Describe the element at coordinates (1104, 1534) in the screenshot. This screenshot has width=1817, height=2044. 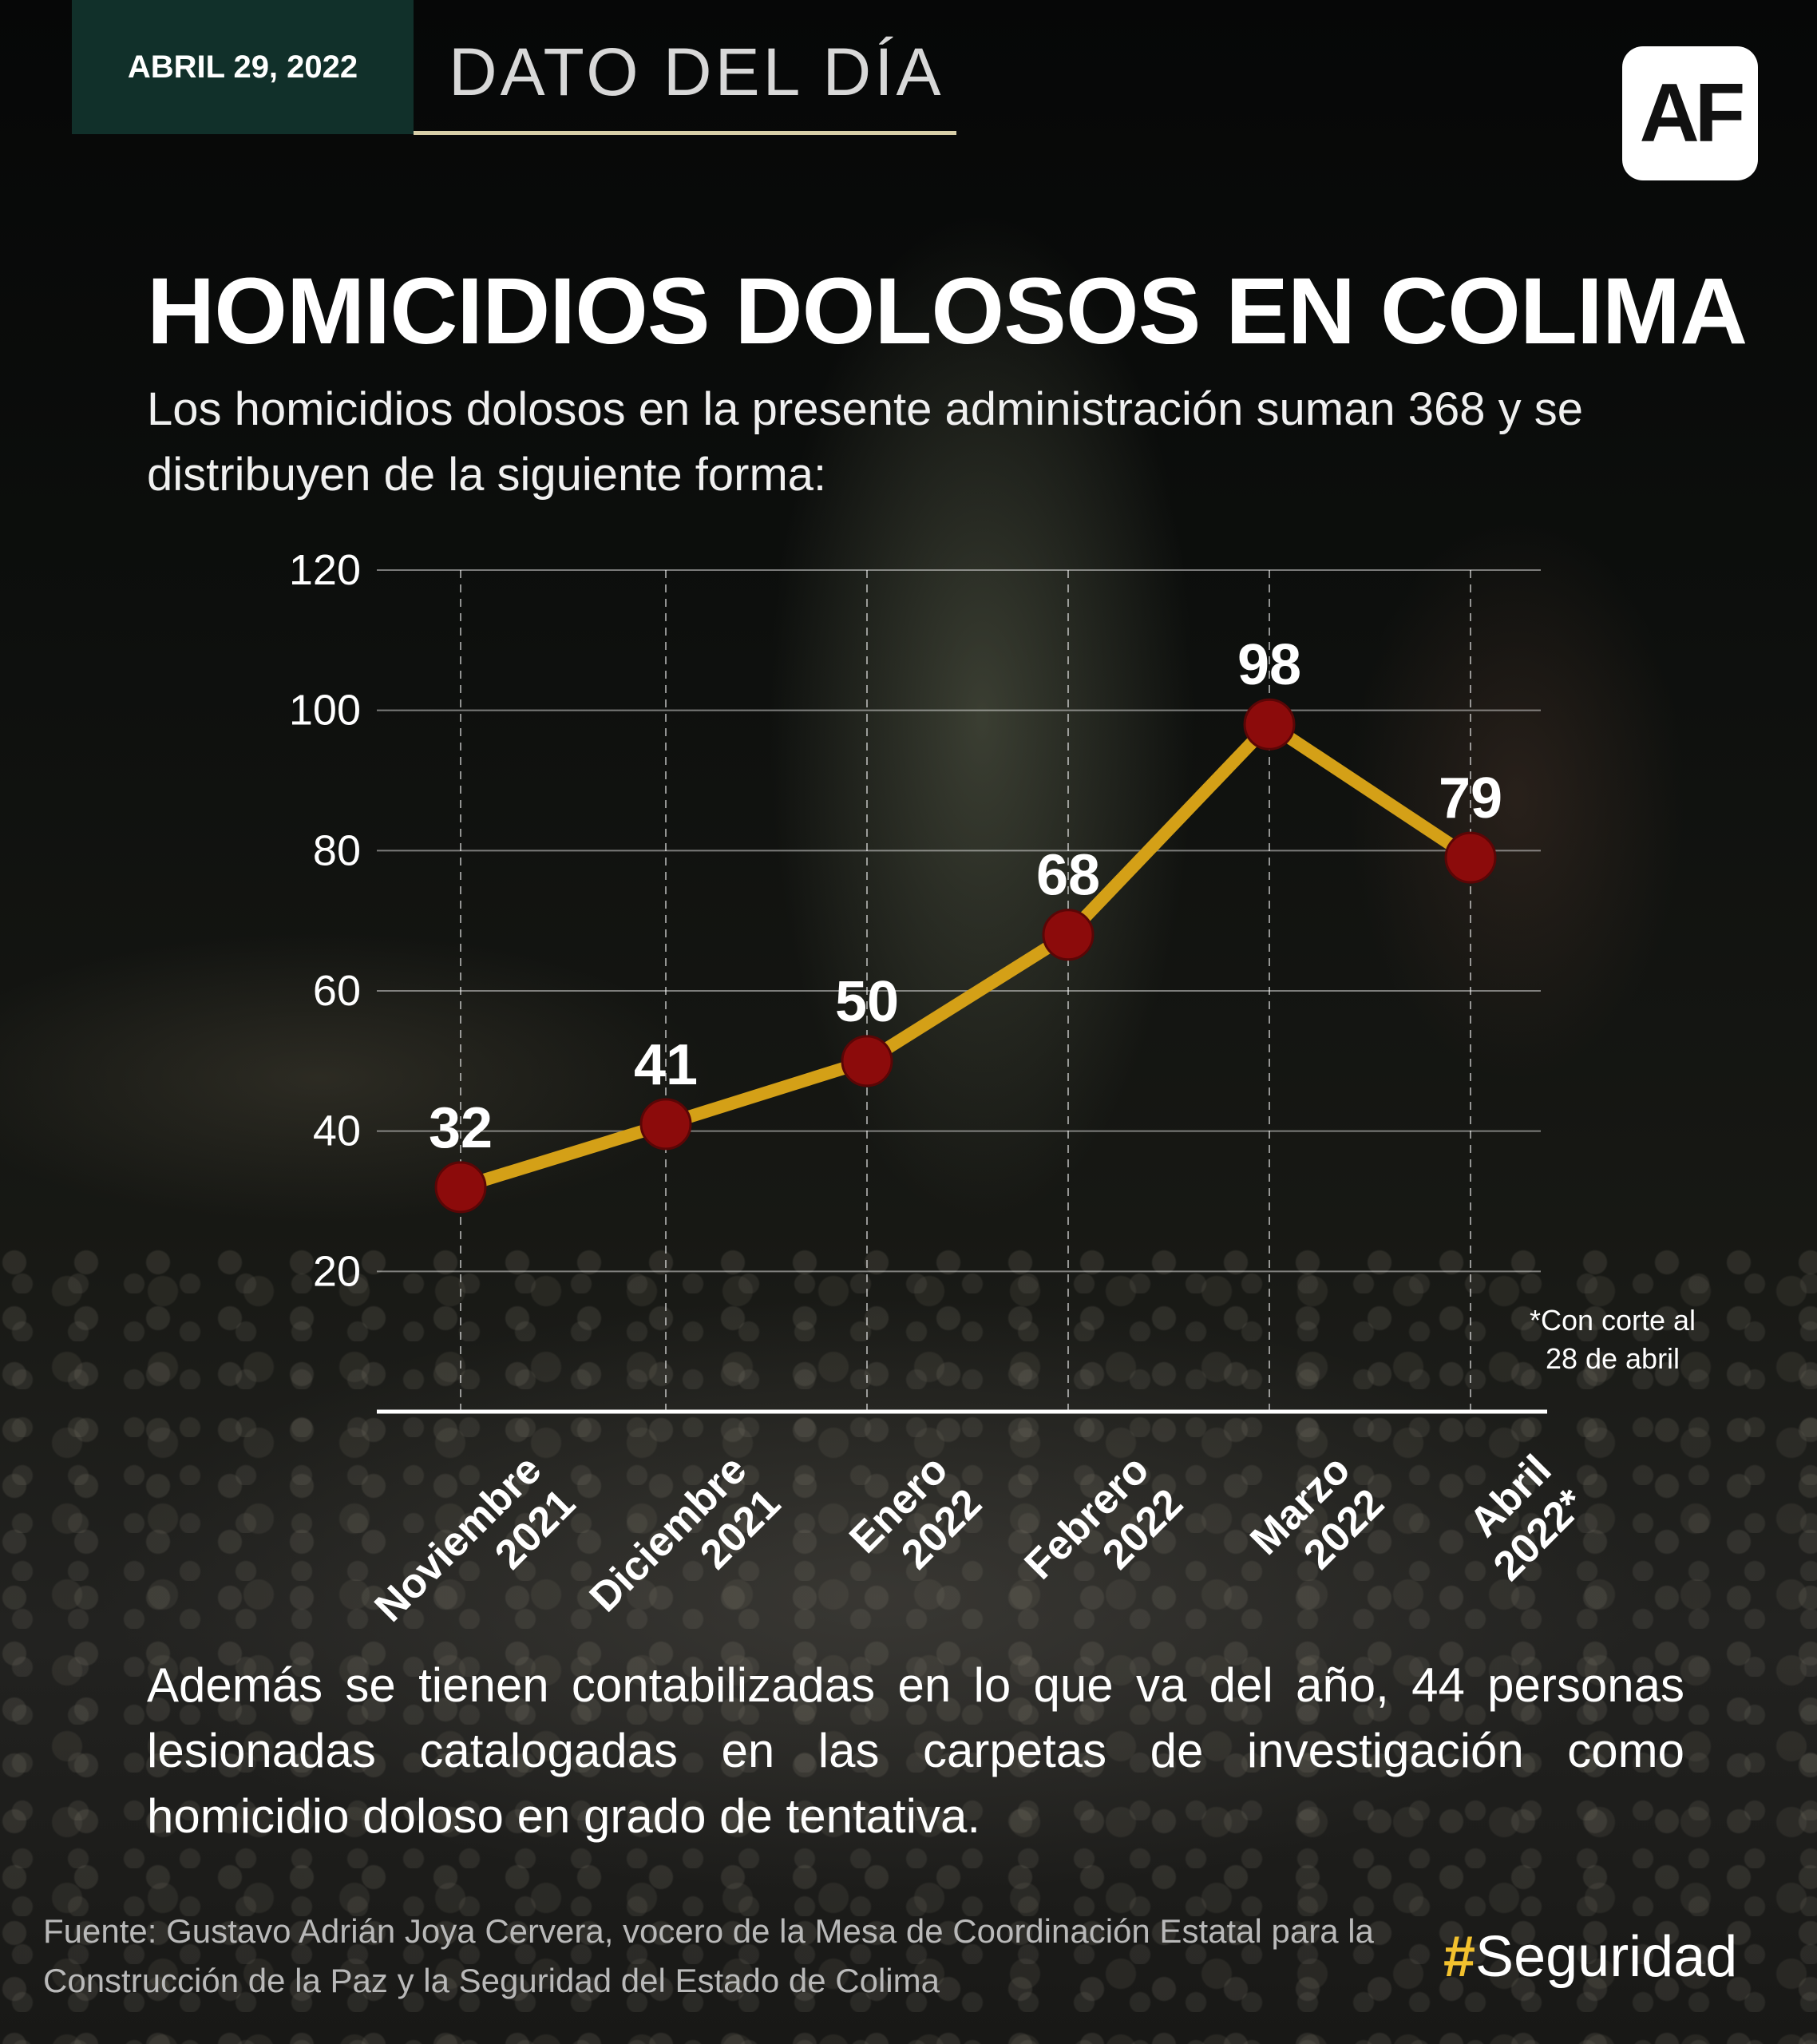
I see `x-tick-label-3: Febrero2022` at that location.